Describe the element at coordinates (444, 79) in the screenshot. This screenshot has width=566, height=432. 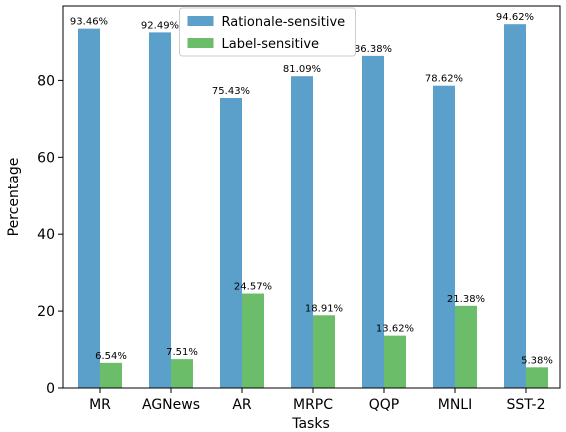
I see `value-label: 78.62%` at that location.